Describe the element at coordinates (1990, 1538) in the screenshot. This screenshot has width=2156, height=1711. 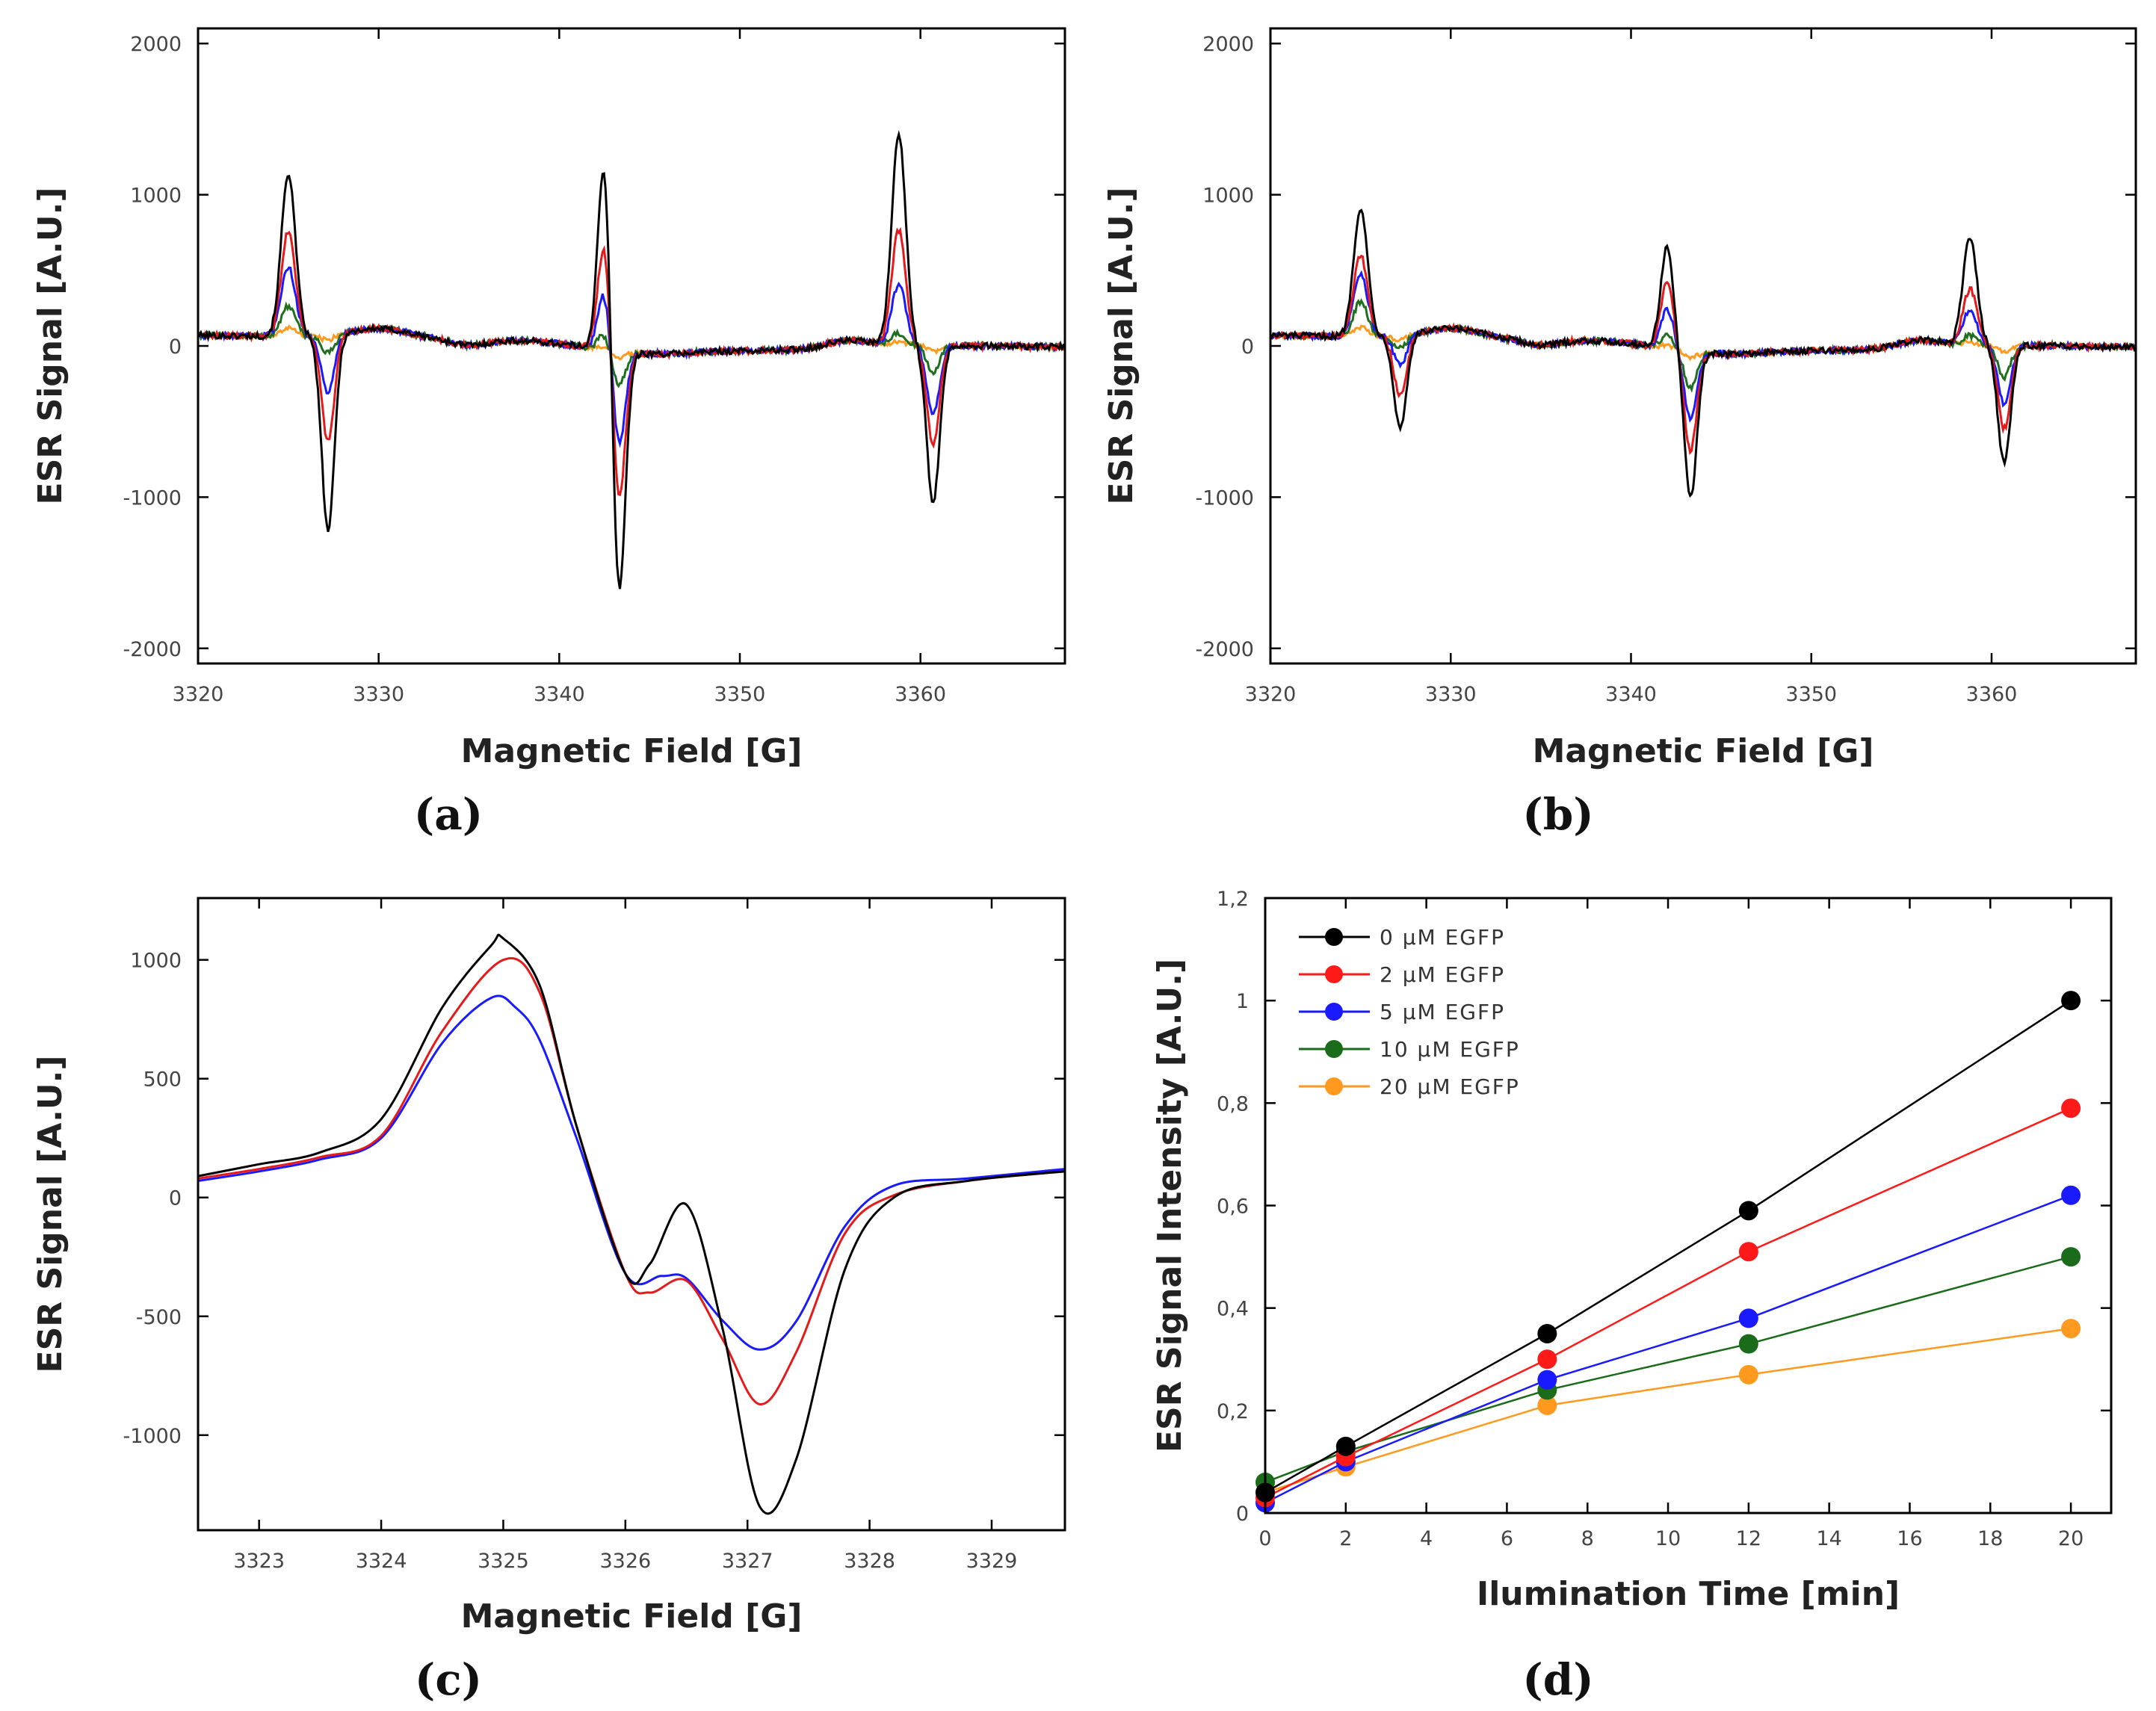
I see `x-tick-label: 18` at that location.